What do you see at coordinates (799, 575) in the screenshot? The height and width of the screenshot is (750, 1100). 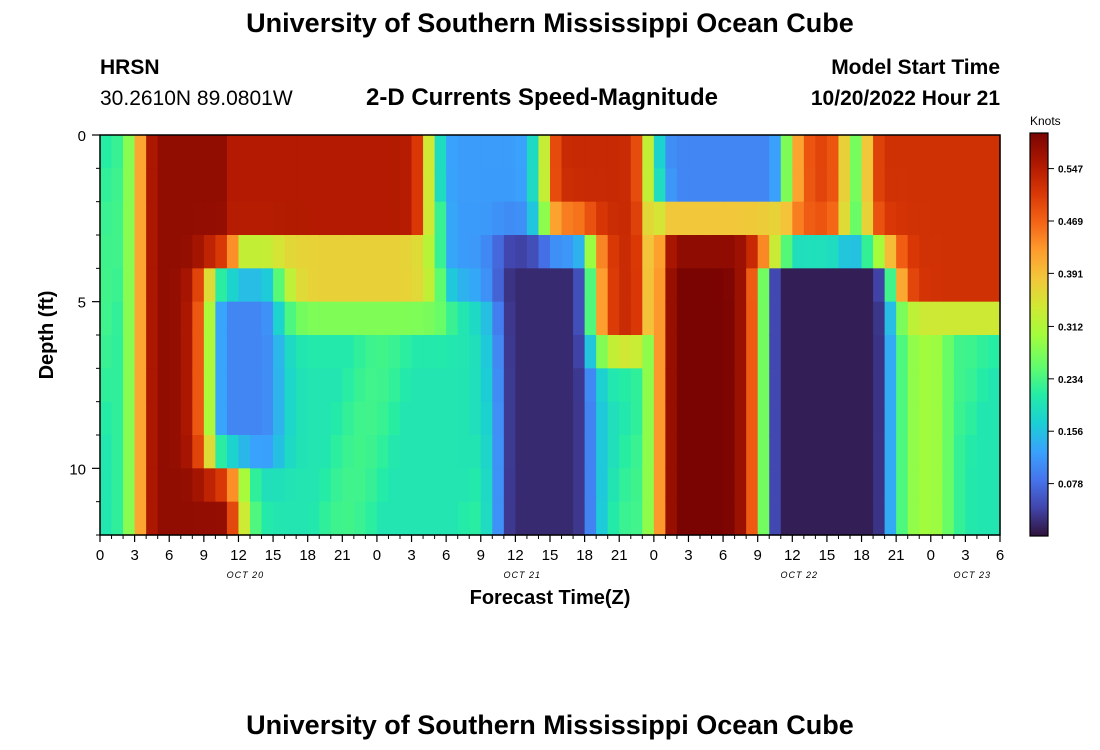 I see `date-label: OCT 22` at bounding box center [799, 575].